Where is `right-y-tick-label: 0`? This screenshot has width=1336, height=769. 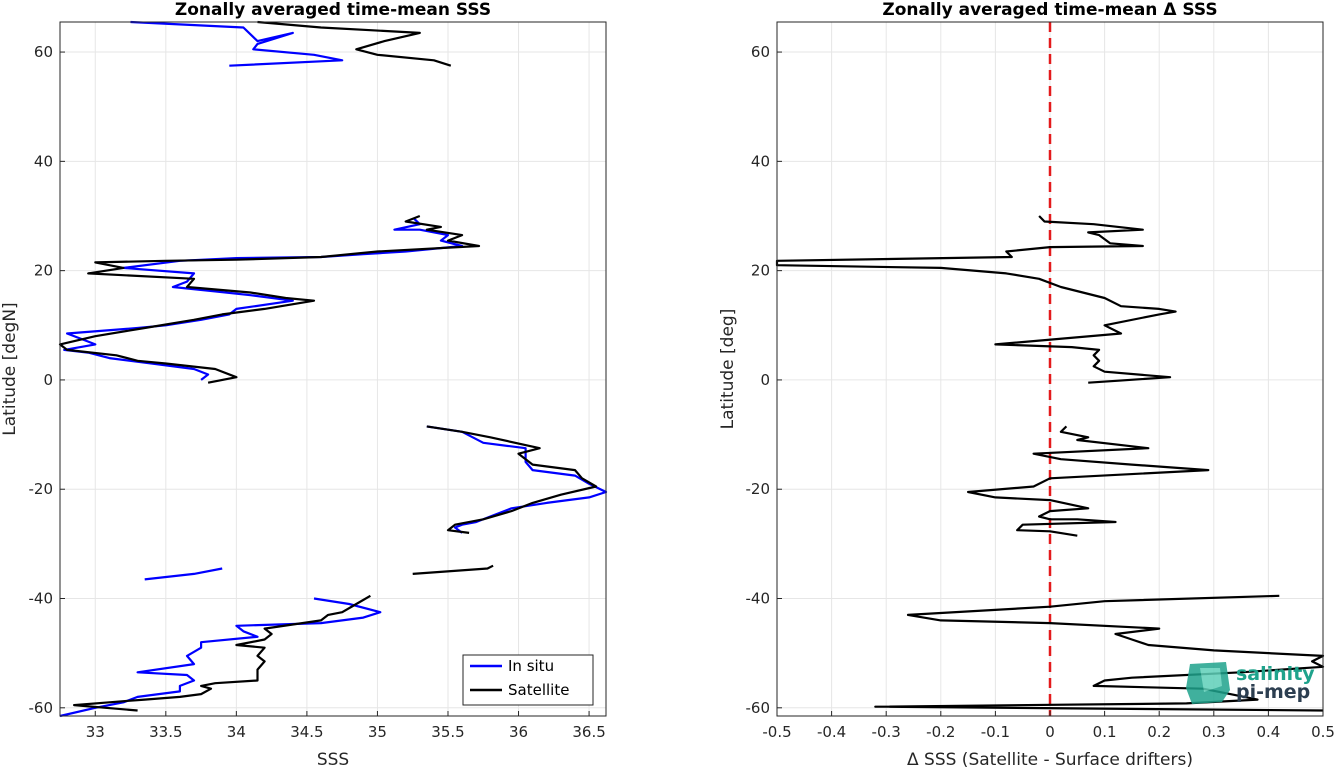 right-y-tick-label: 0 is located at coordinates (765, 380).